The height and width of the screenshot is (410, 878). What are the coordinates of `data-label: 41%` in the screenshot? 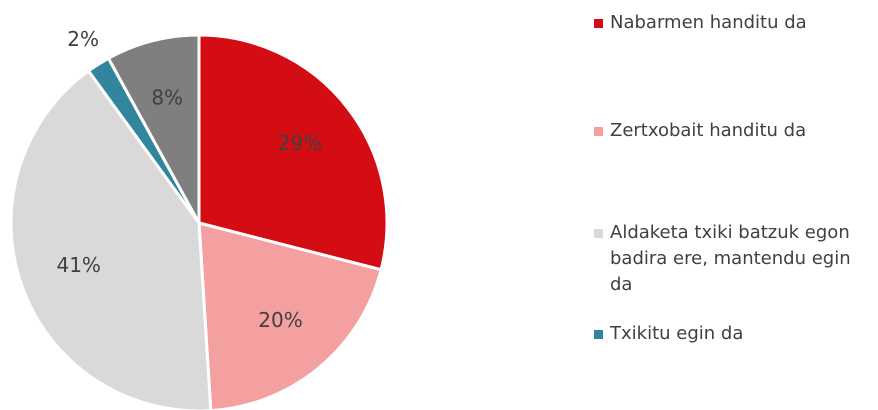 It's located at (78, 265).